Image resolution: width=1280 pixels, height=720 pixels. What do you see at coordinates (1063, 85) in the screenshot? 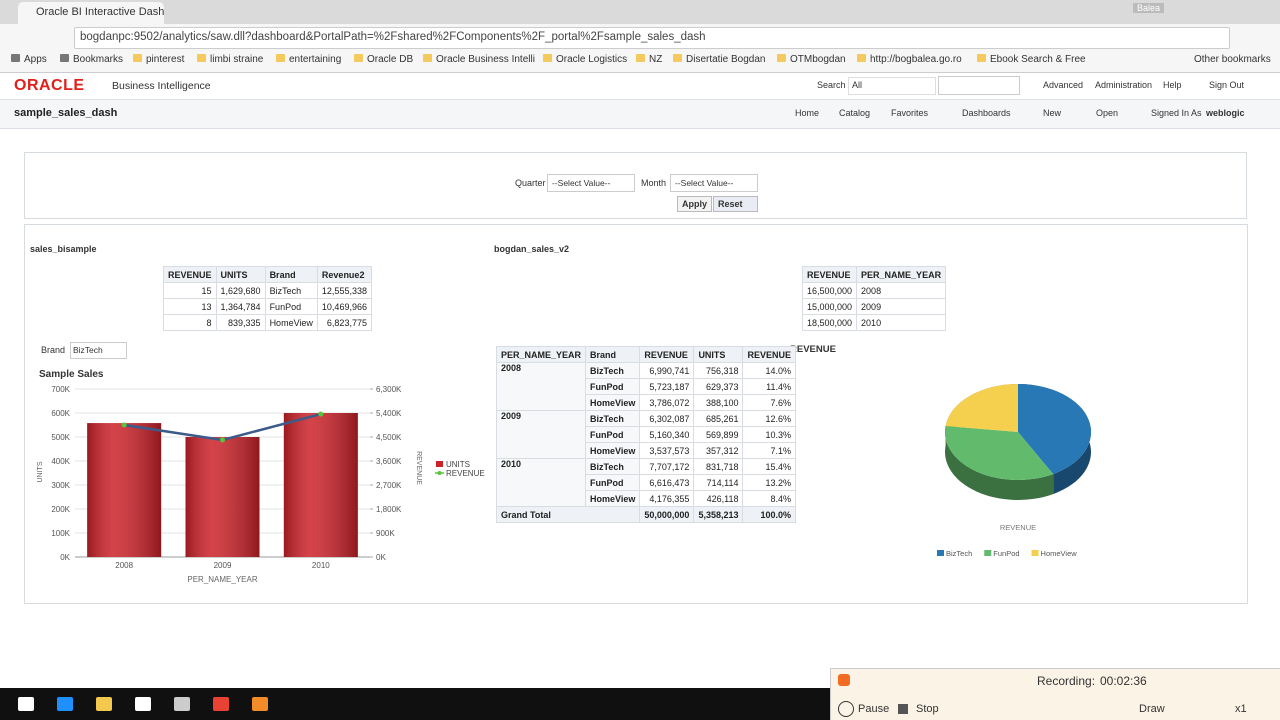
I see `header-link: Advanced` at bounding box center [1063, 85].